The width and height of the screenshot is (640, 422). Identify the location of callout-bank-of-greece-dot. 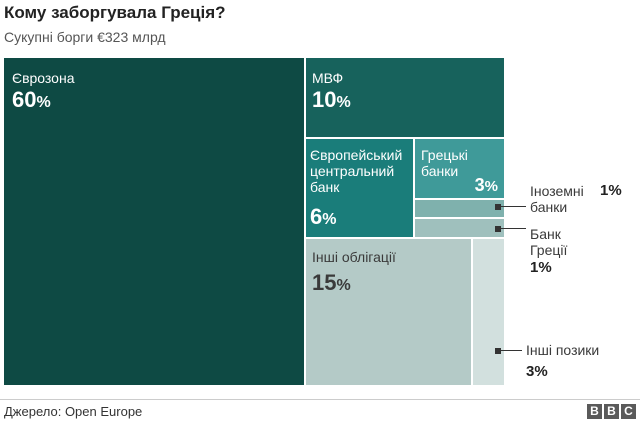
(498, 229).